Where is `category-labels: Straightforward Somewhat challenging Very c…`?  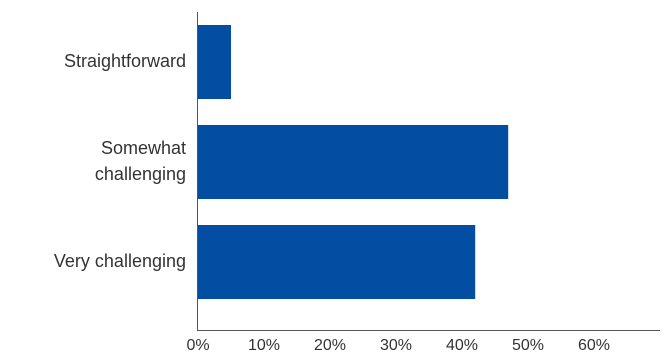
category-labels: Straightforward Somewhat challenging Very c… is located at coordinates (120, 161).